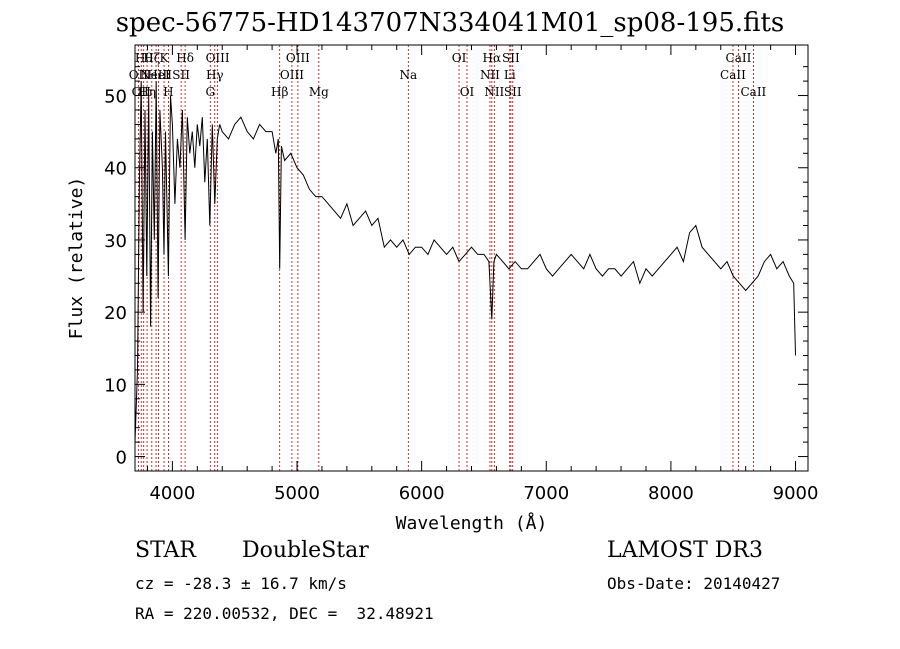 This screenshot has height=649, width=900. What do you see at coordinates (151, 58) in the screenshot?
I see `line-label: Hζ` at bounding box center [151, 58].